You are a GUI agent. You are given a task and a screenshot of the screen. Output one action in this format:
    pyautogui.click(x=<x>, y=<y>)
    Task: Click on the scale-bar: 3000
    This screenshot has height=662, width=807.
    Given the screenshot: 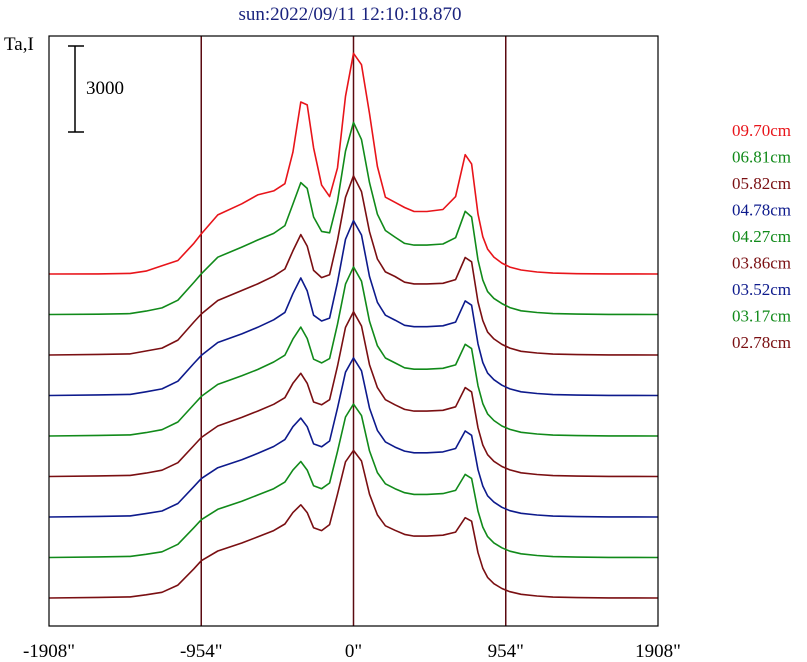 What is the action you would take?
    pyautogui.click(x=96, y=89)
    